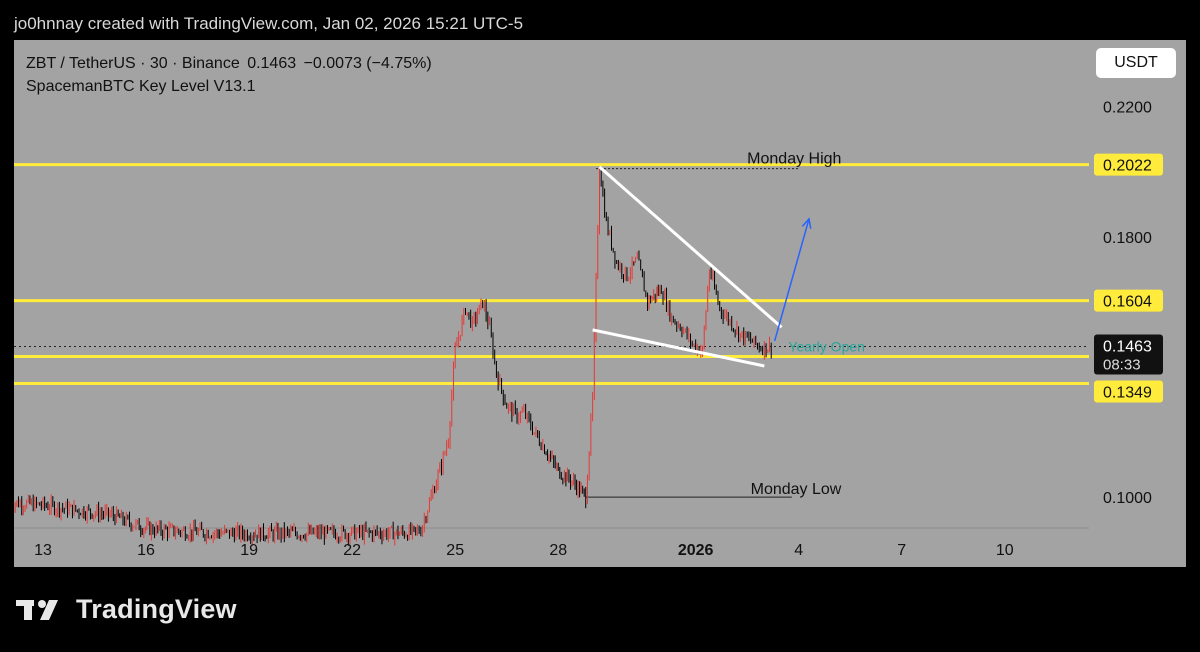 The image size is (1200, 652). I want to click on candle-countdown: 08:33, so click(1122, 364).